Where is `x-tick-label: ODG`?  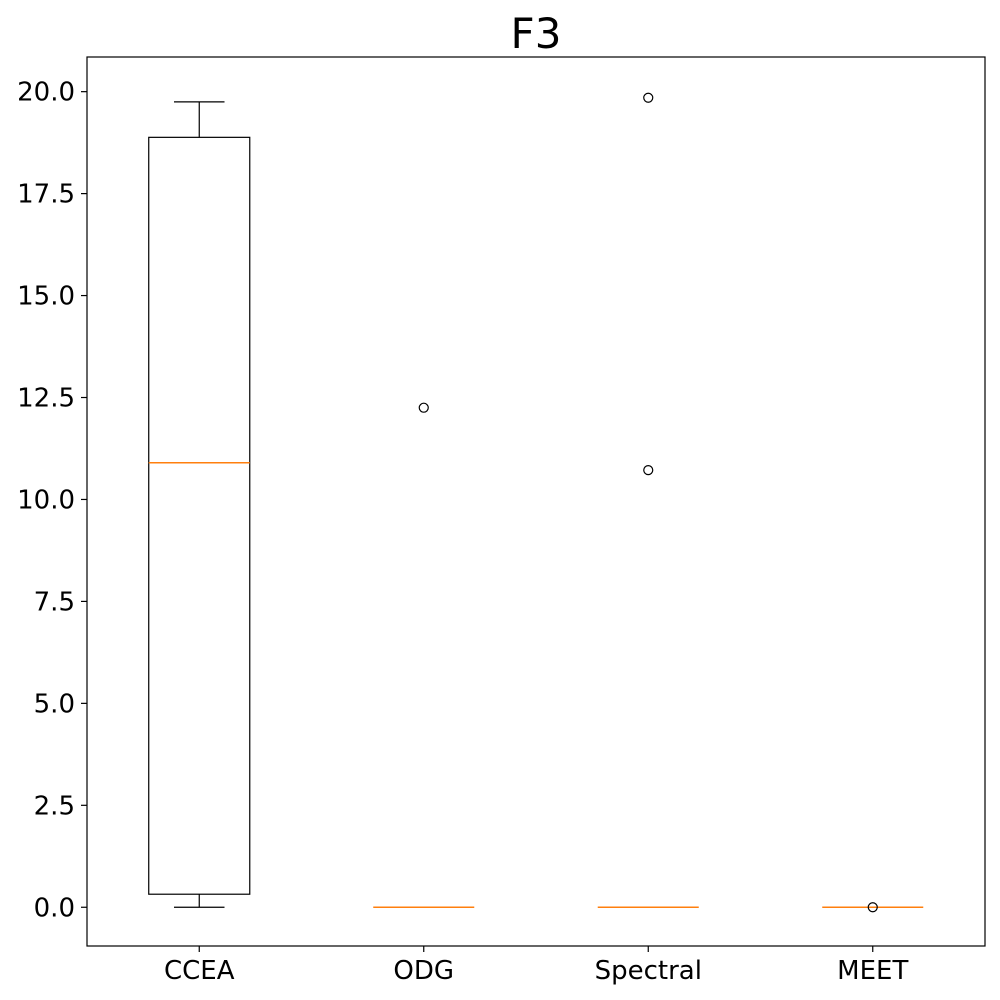 x-tick-label: ODG is located at coordinates (423, 971).